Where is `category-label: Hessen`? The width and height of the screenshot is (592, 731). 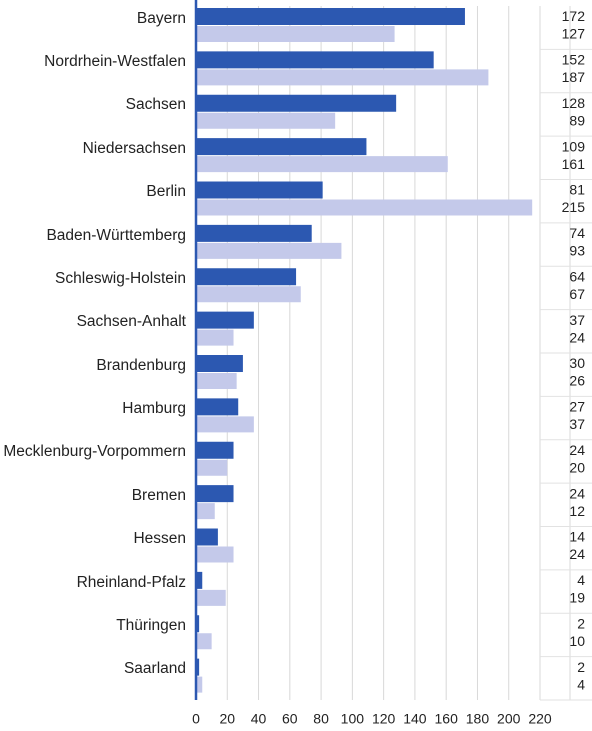 category-label: Hessen is located at coordinates (159, 539).